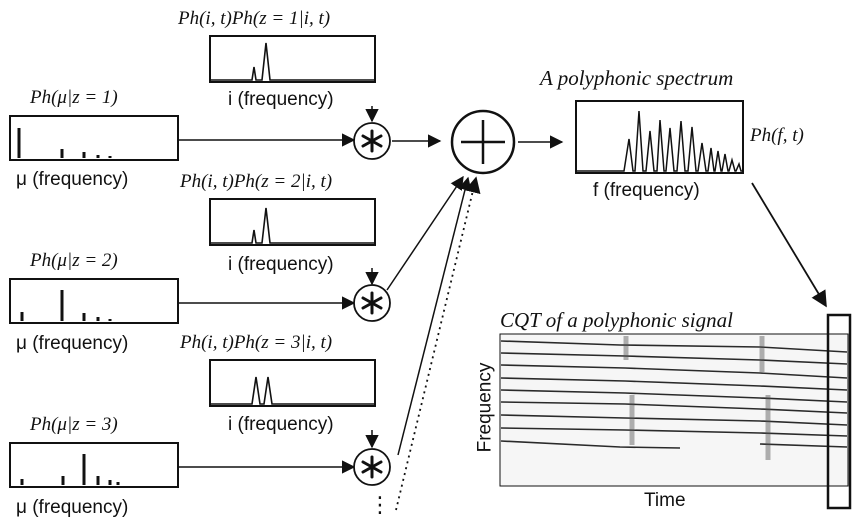 The image size is (857, 528). What do you see at coordinates (380, 504) in the screenshot?
I see `more-sources-ellipsis: ⋮` at bounding box center [380, 504].